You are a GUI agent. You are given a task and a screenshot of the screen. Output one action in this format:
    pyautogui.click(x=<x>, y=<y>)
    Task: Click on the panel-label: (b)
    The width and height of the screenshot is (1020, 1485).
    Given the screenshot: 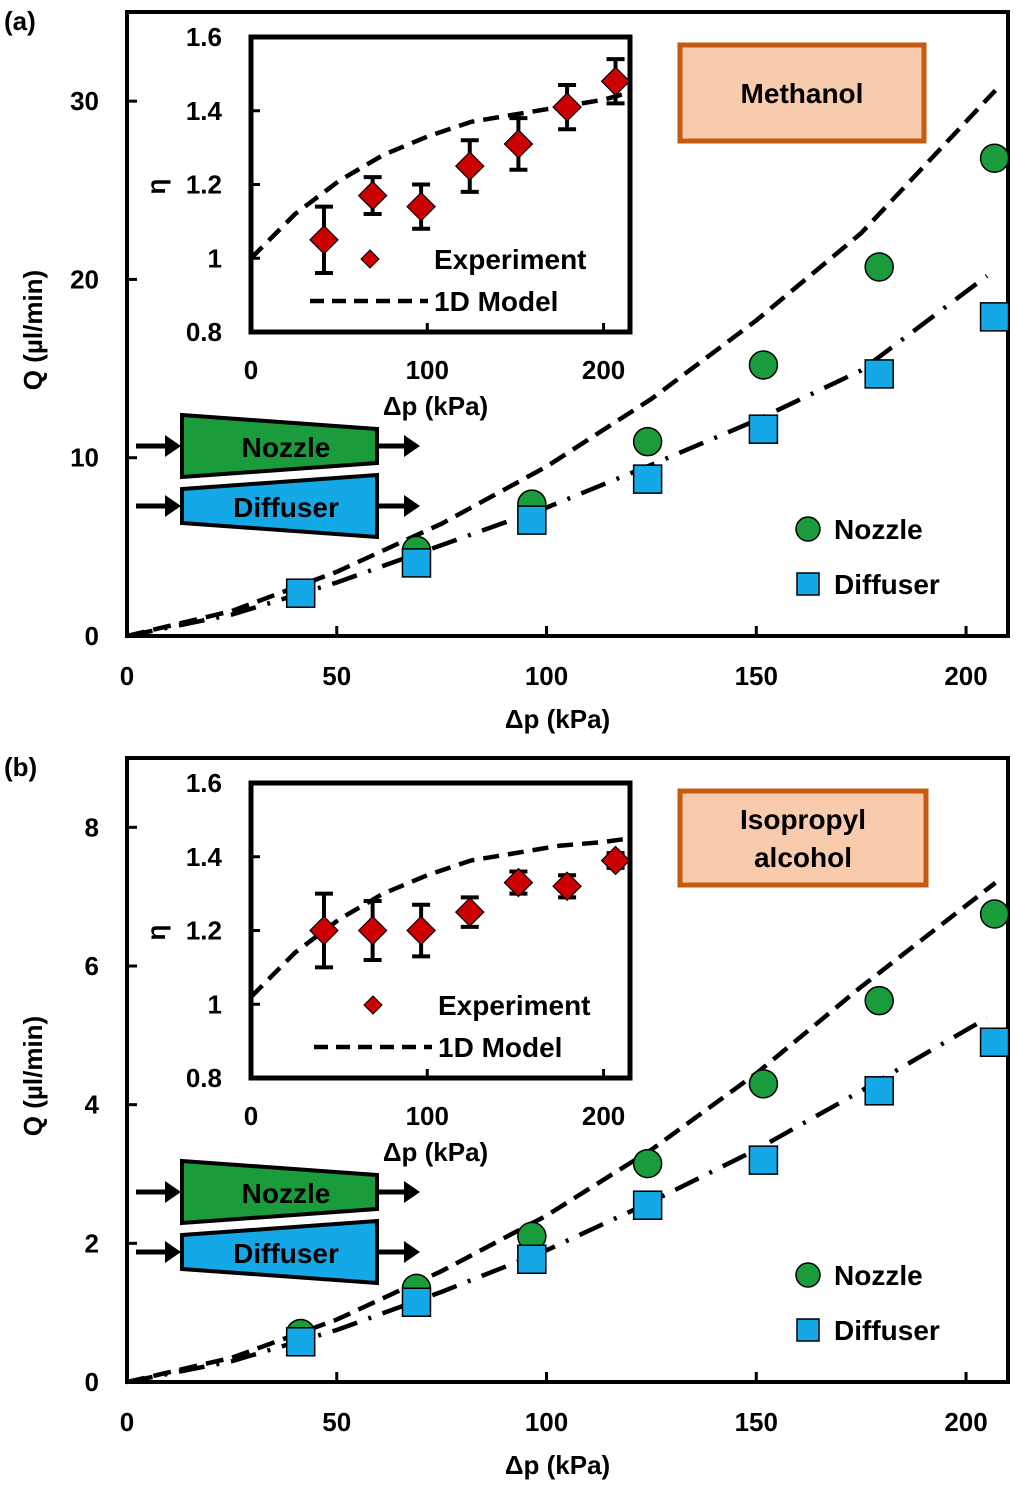 What is the action you would take?
    pyautogui.click(x=20, y=767)
    